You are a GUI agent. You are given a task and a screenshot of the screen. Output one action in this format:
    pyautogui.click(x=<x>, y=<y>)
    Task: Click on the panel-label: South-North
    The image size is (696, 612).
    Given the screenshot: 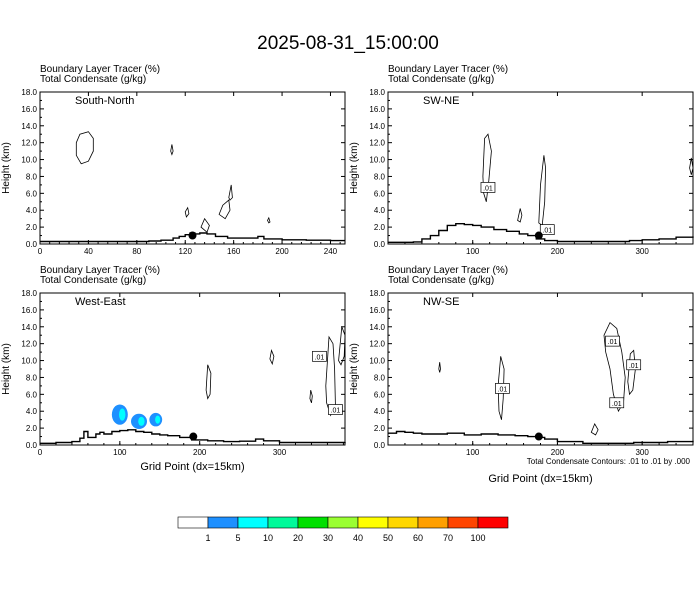 What is the action you would take?
    pyautogui.click(x=104, y=101)
    